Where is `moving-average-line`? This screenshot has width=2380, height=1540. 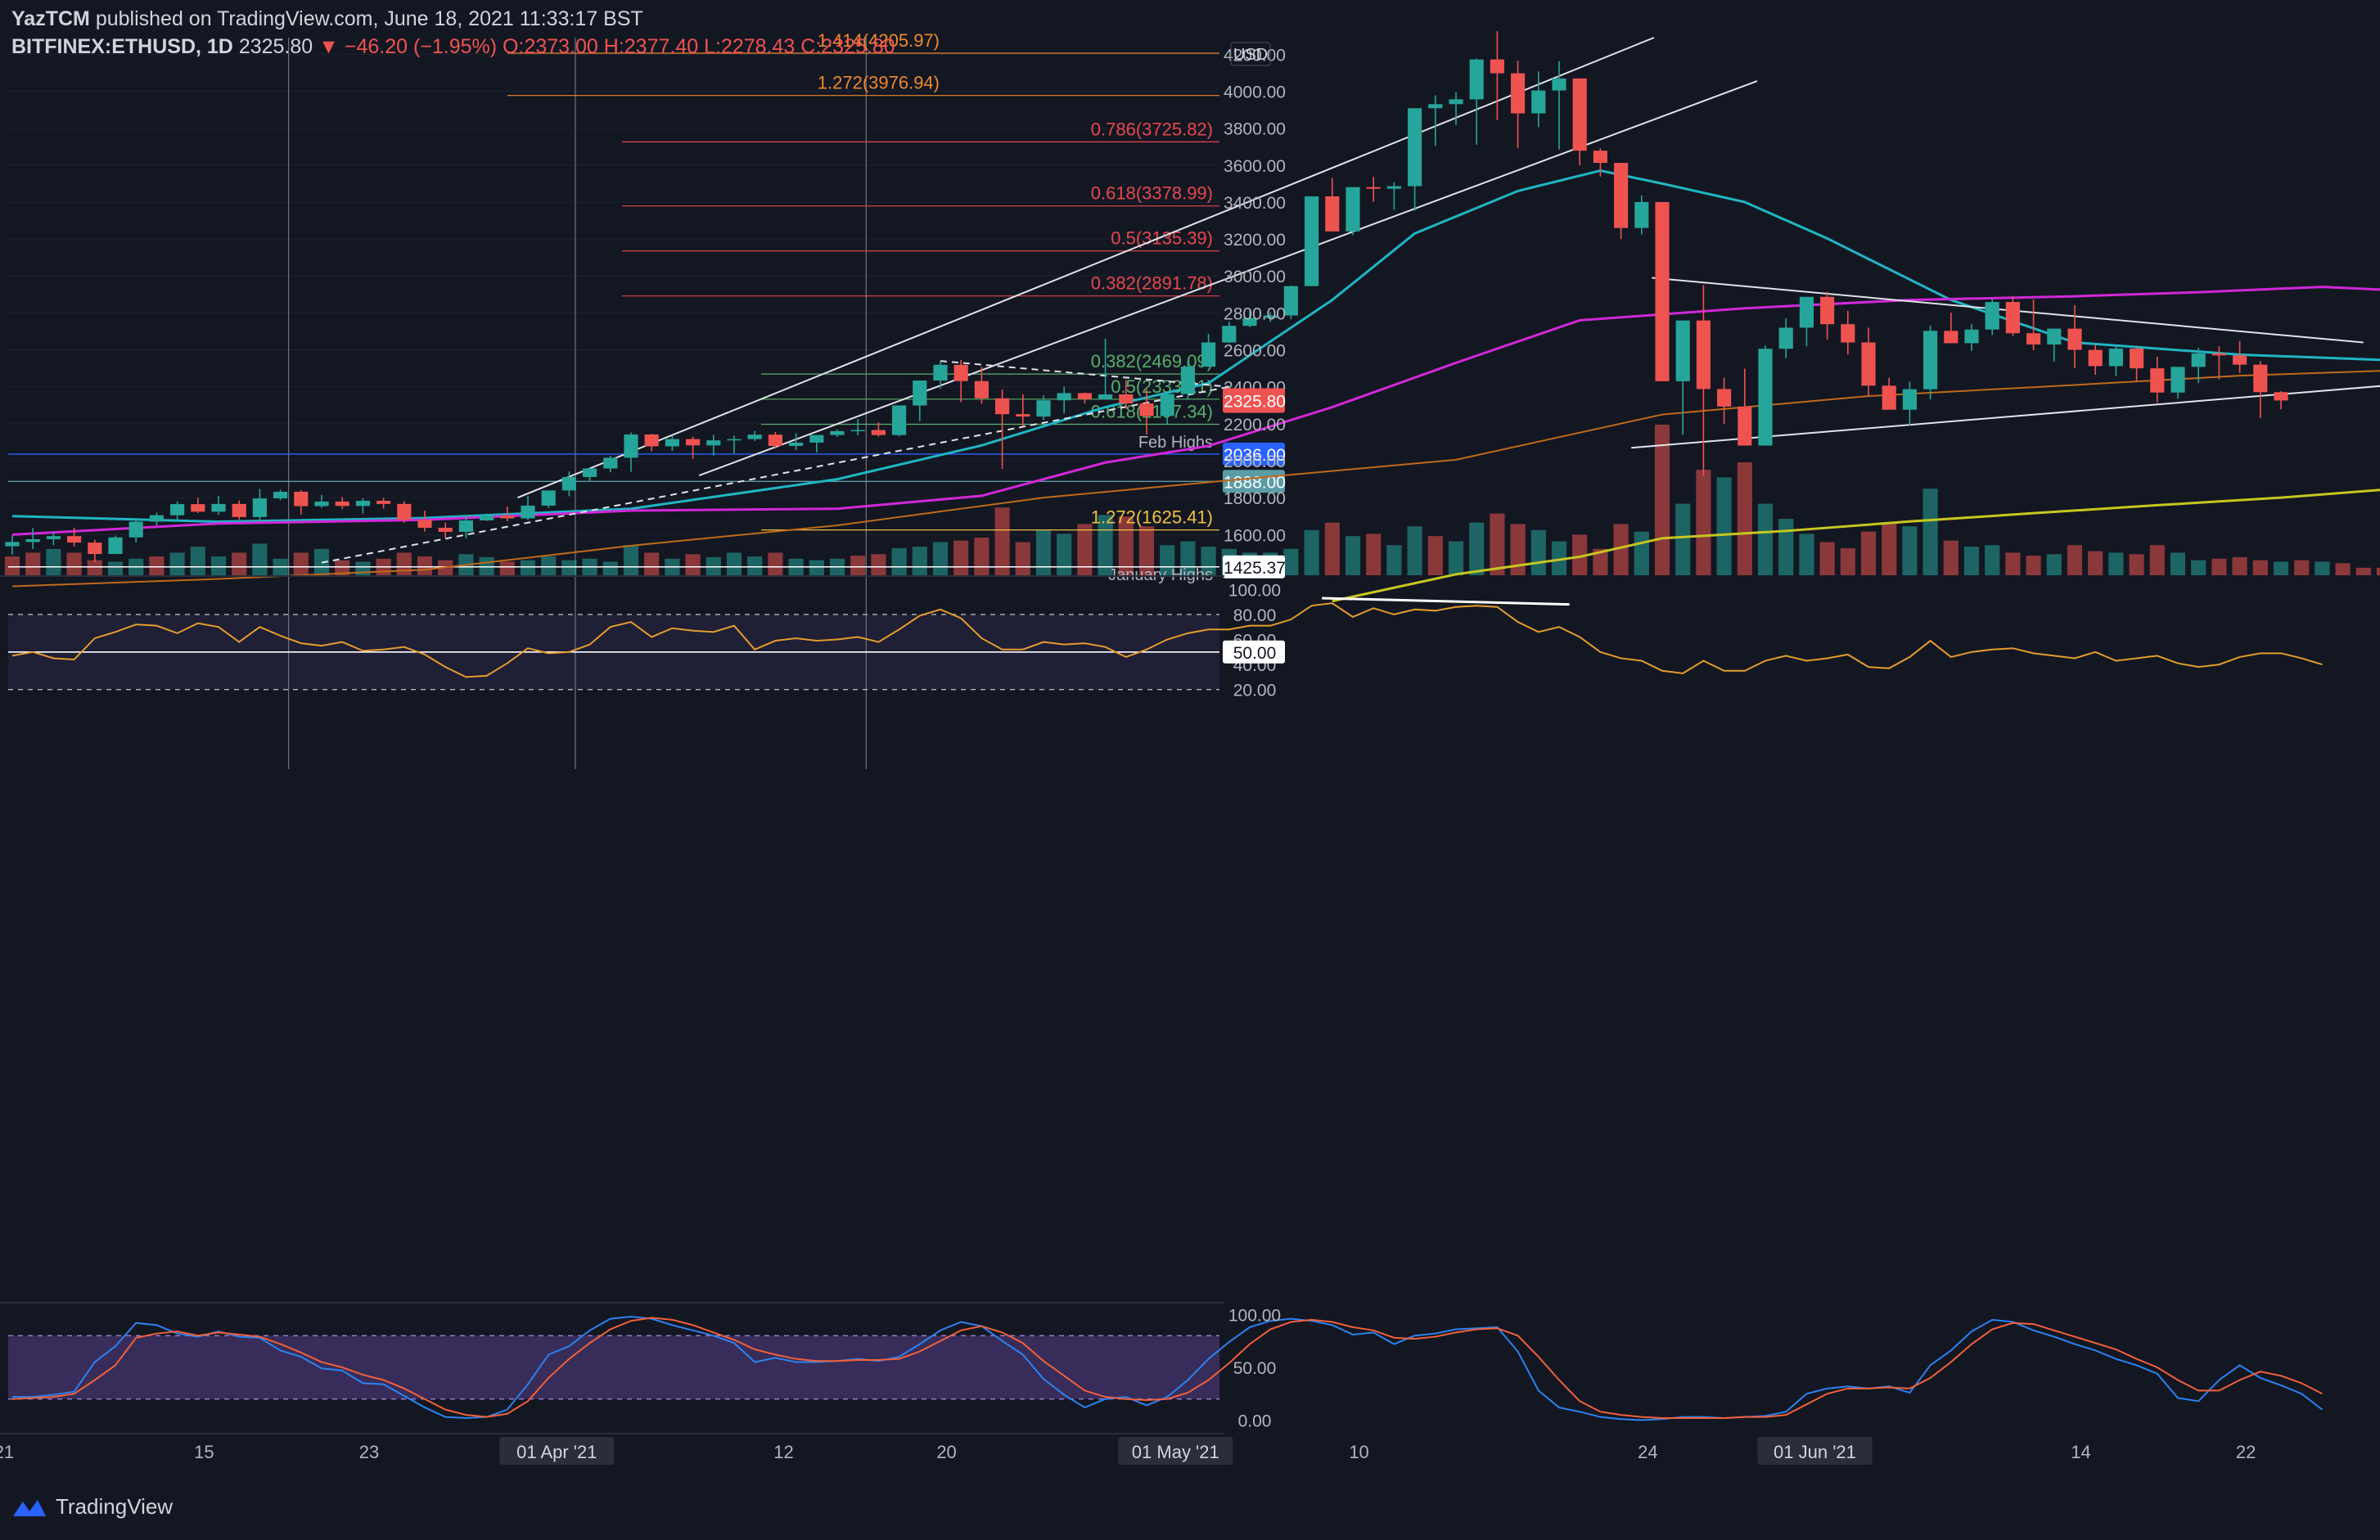
moving-average-line is located at coordinates (1856, 546).